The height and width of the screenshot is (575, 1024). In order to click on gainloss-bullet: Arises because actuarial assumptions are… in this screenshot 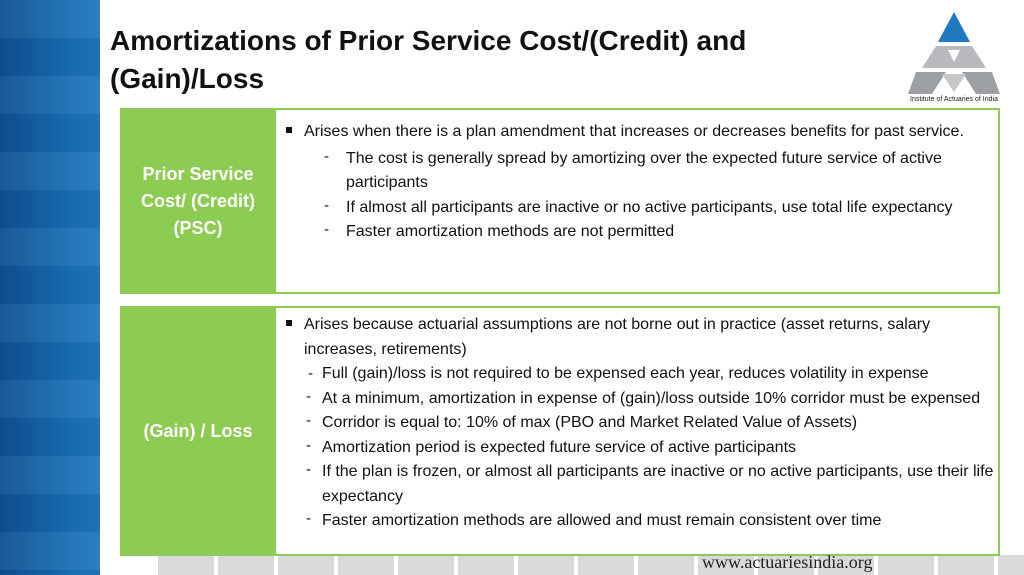, I will do `click(617, 337)`.